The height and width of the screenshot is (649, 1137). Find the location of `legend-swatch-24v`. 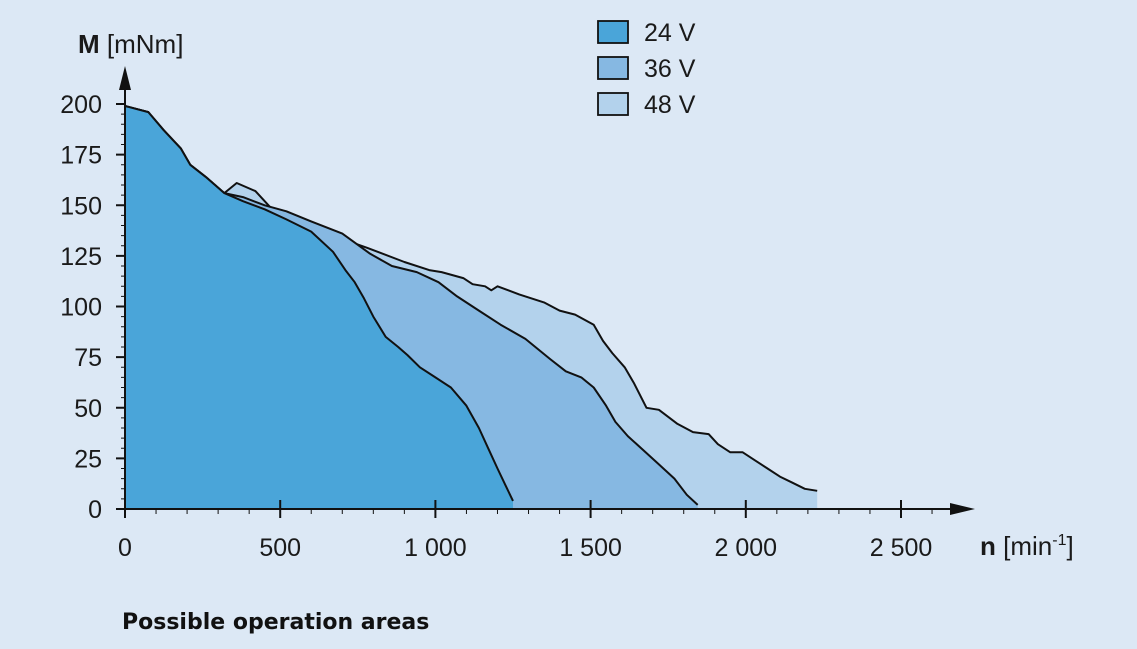

legend-swatch-24v is located at coordinates (613, 32).